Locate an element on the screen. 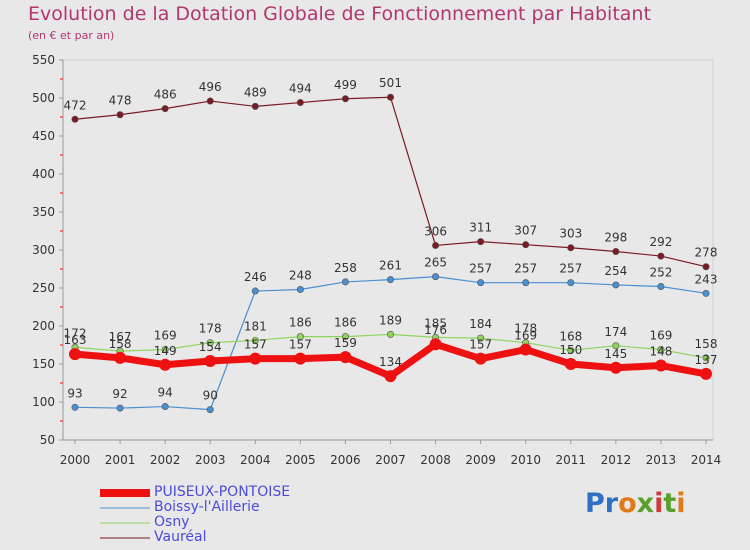 This screenshot has width=750, height=550. x-tick-label: 2008 is located at coordinates (435, 460).